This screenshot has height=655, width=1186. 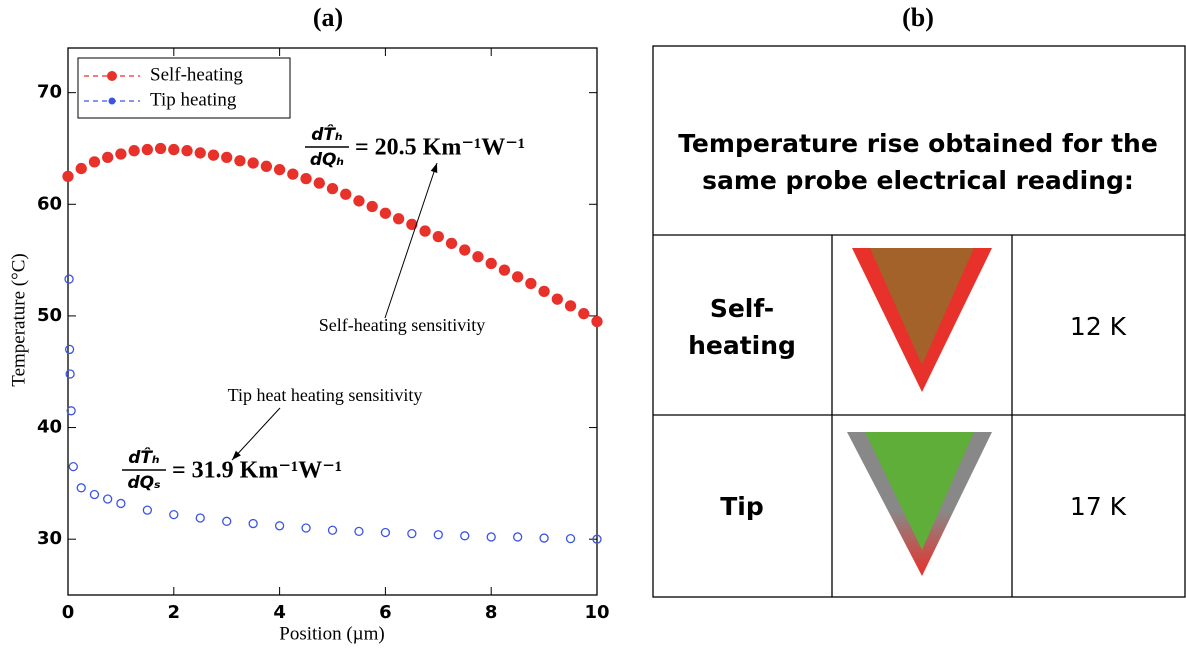 What do you see at coordinates (49, 315) in the screenshot?
I see `y-tick-label: 50` at bounding box center [49, 315].